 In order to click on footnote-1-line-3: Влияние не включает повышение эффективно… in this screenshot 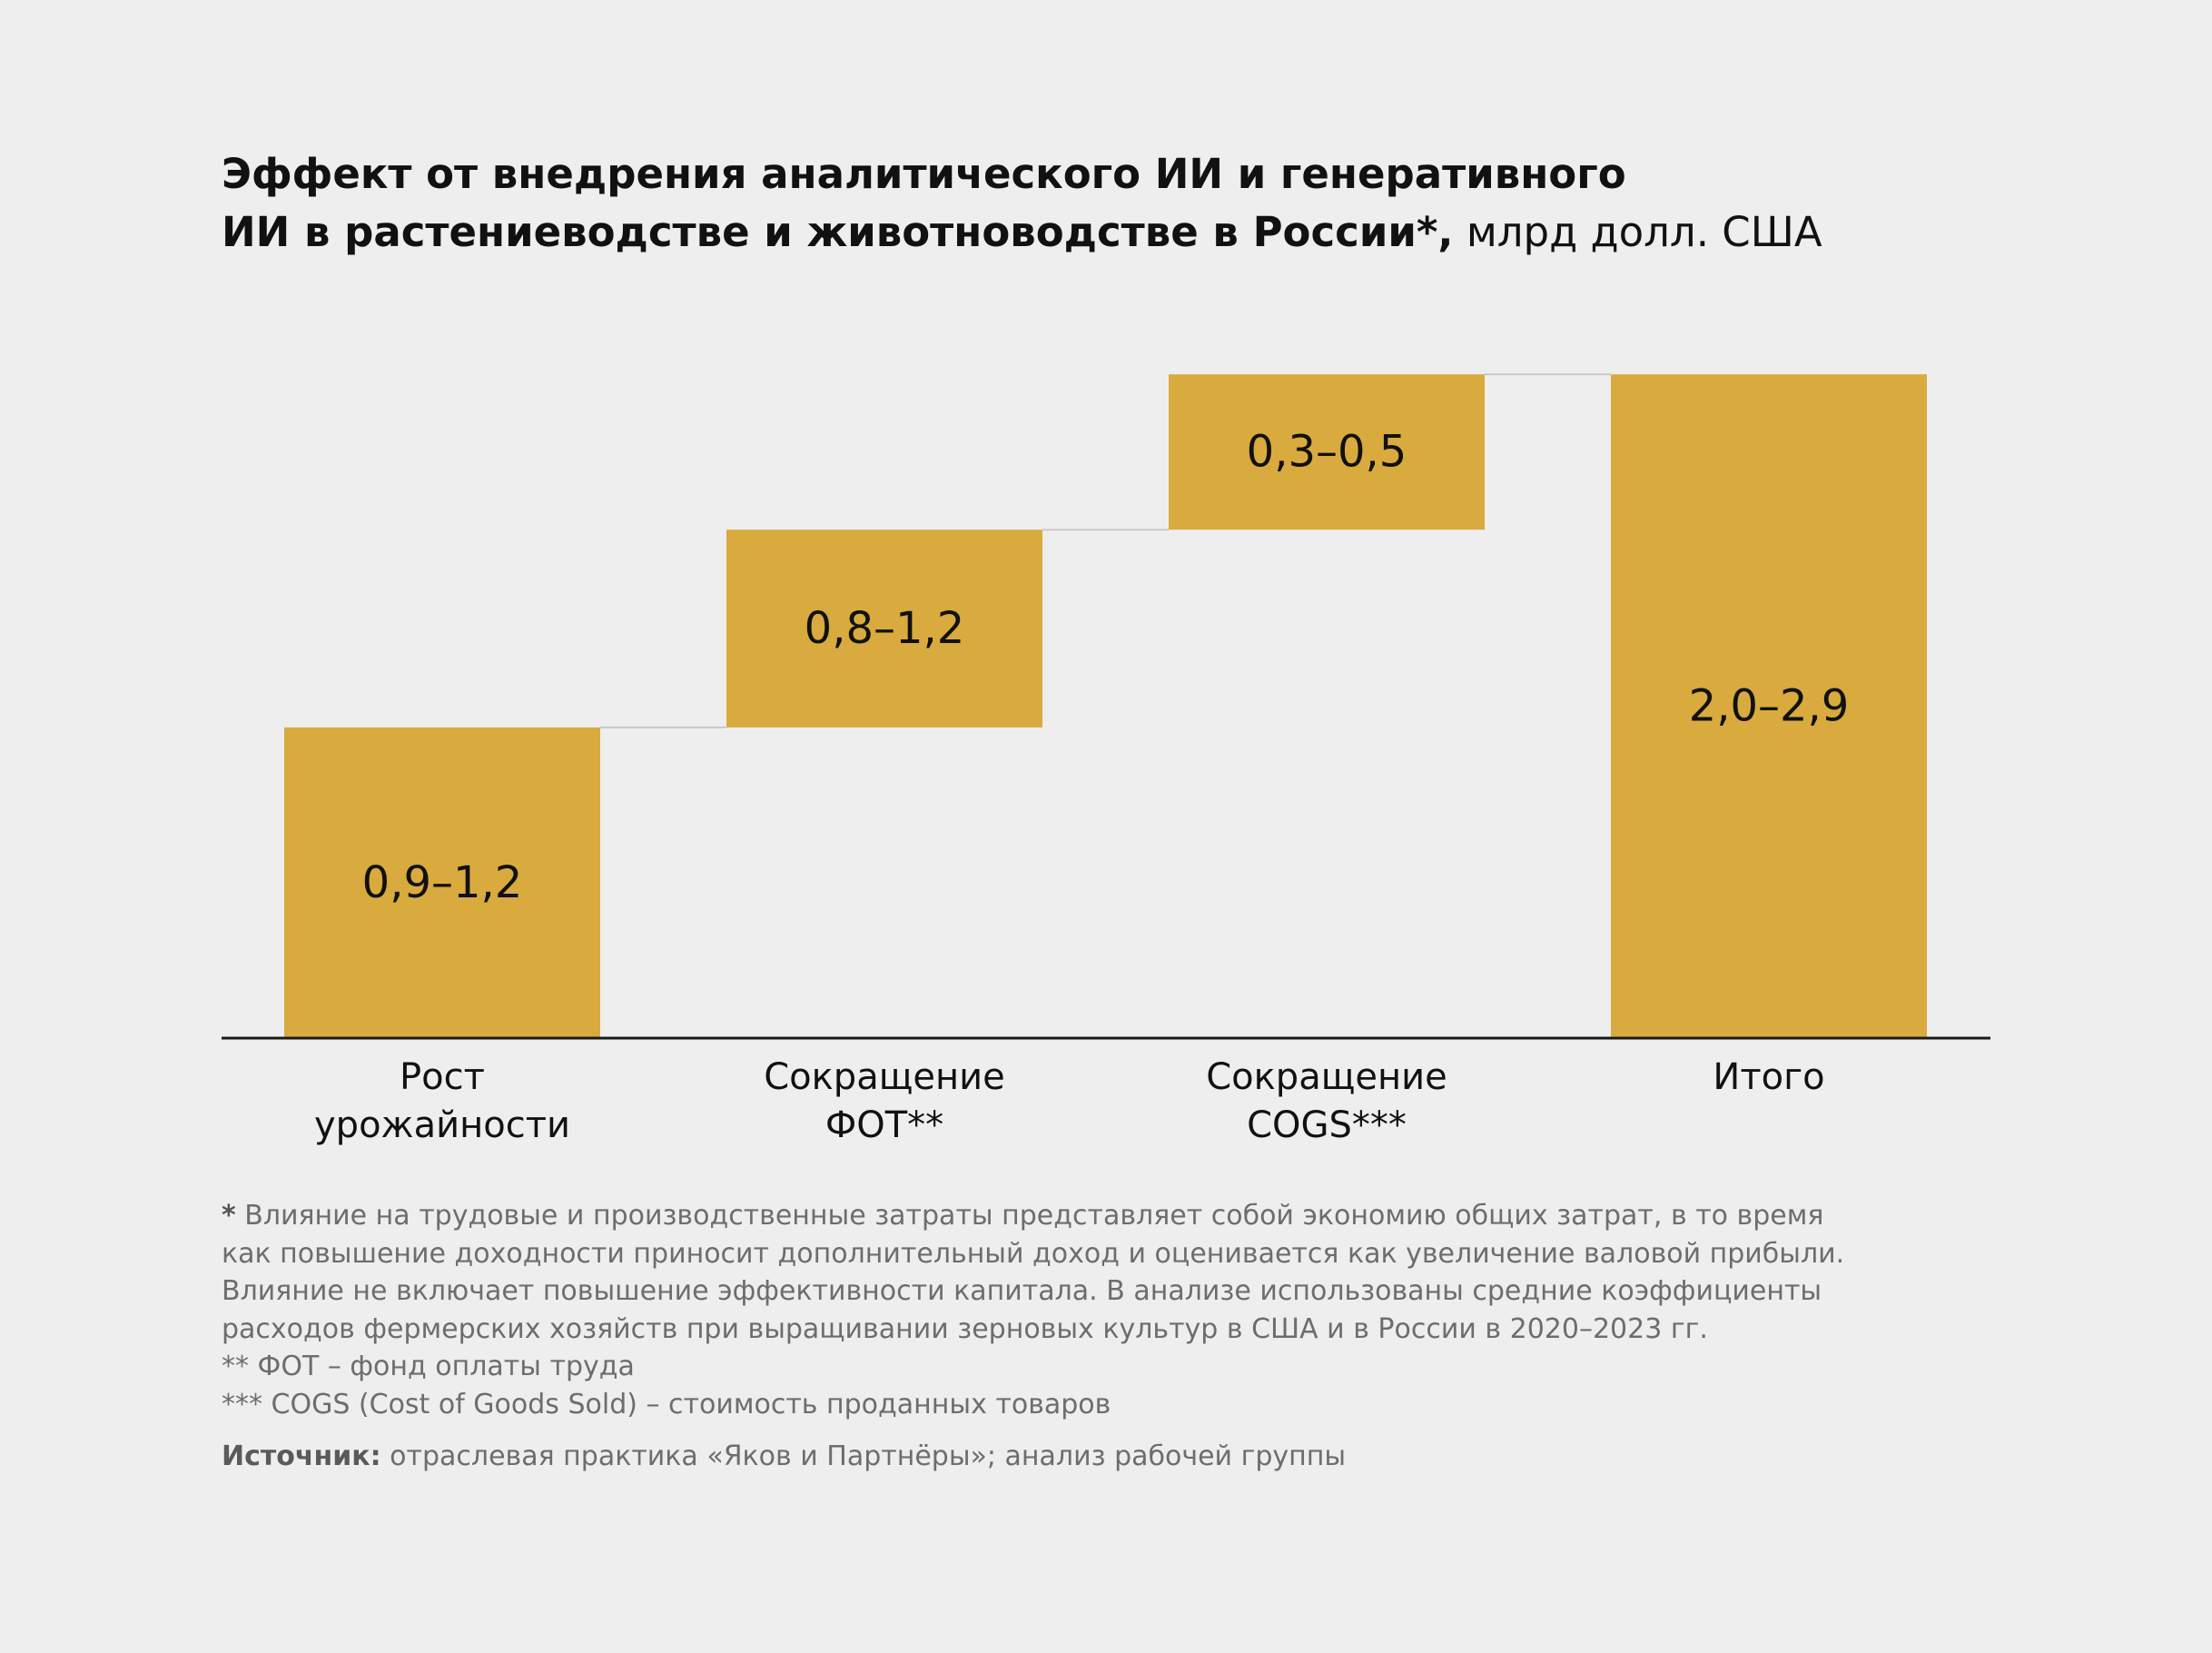, I will do `click(1022, 1291)`.